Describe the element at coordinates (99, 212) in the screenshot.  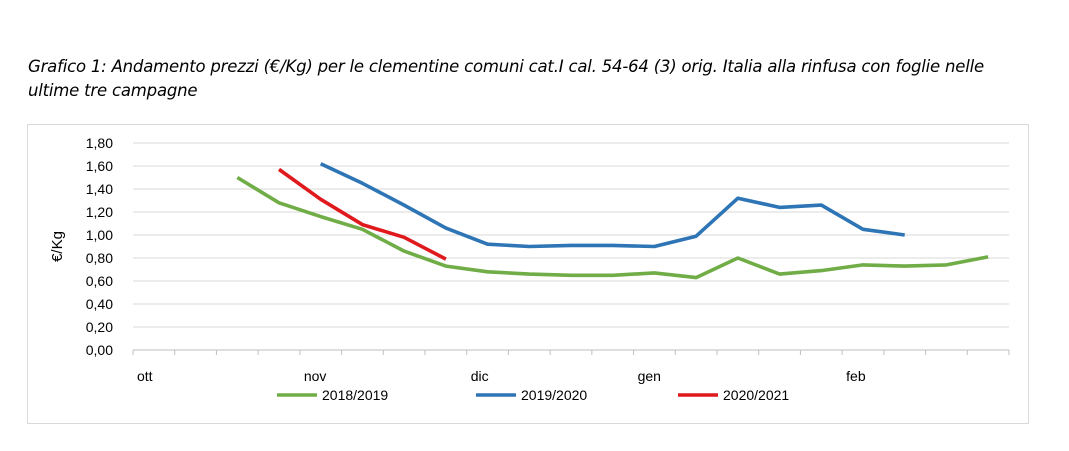
I see `y-tick-label: 1,20` at that location.